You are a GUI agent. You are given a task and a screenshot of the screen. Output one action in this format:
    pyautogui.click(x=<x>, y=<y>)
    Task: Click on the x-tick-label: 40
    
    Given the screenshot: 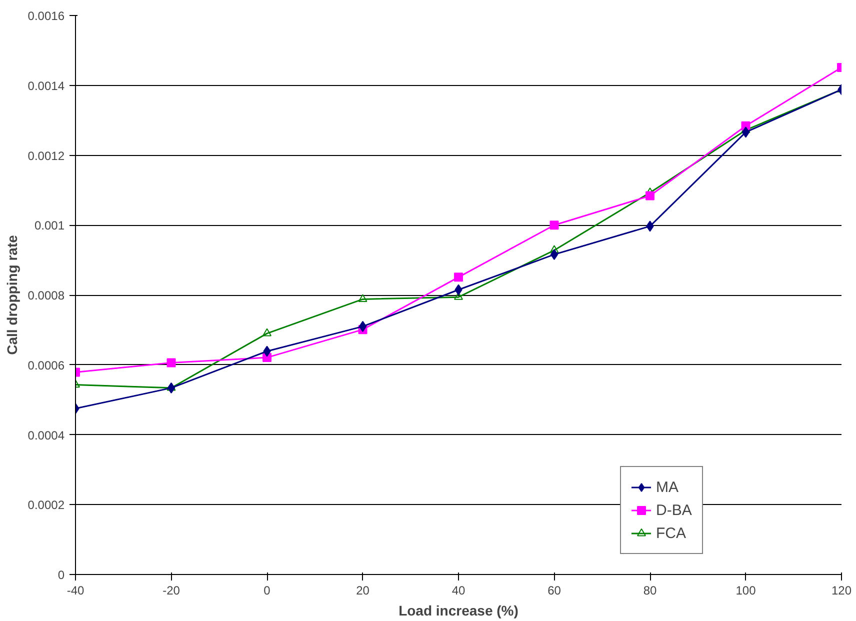 What is the action you would take?
    pyautogui.click(x=459, y=591)
    